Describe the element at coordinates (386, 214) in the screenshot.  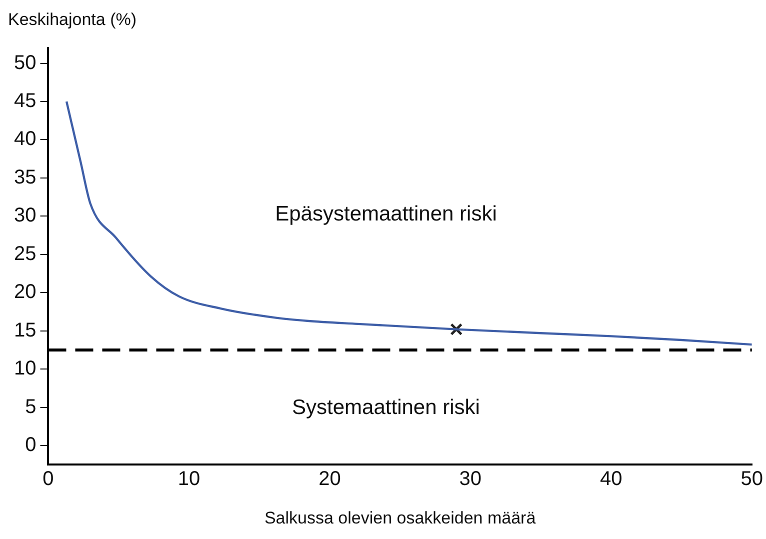
I see `annotation: Epäsystemaattinen riski` at that location.